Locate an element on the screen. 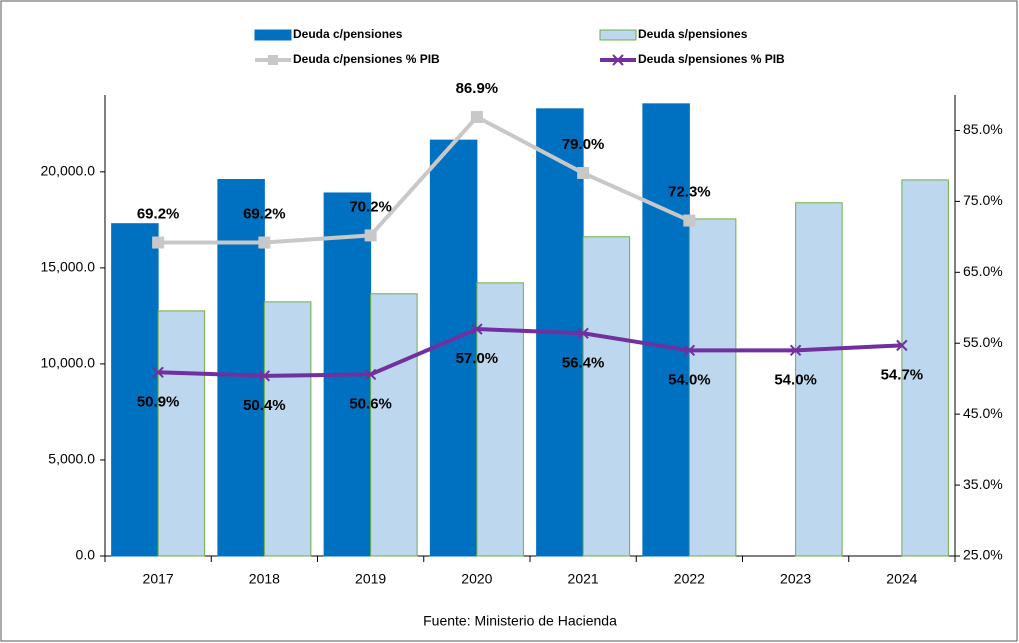  x-tick-label: 2018 is located at coordinates (264, 579).